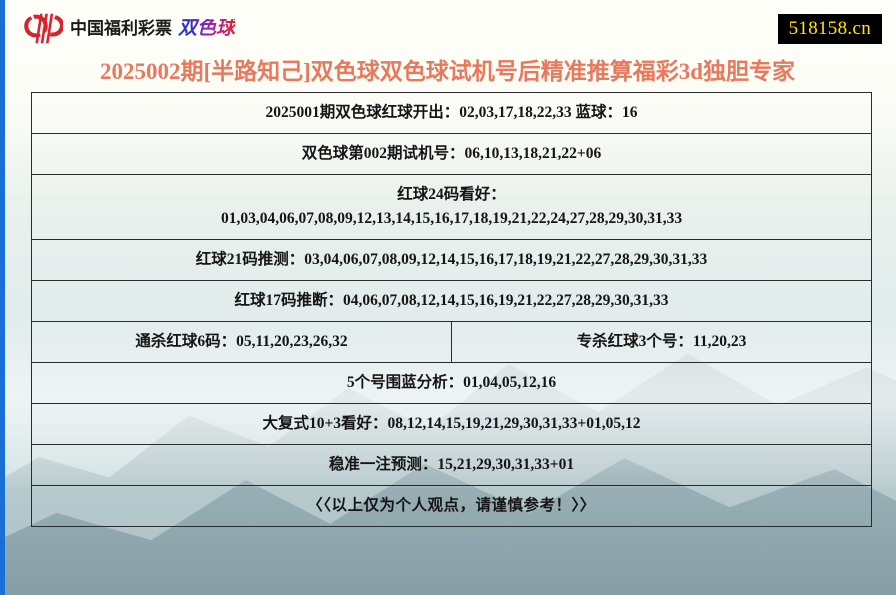 This screenshot has height=595, width=896. I want to click on table-row: 〈〈以上仅为个人观点，请谨慎参考！〉〉, so click(451, 506).